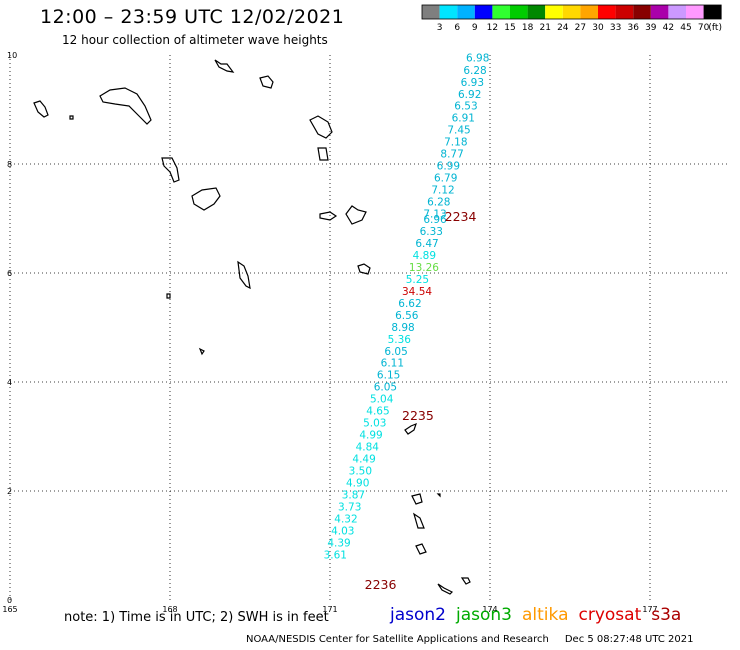 This screenshot has height=650, width=740. Describe the element at coordinates (377, 412) in the screenshot. I see `swh-value: 4.65` at that location.